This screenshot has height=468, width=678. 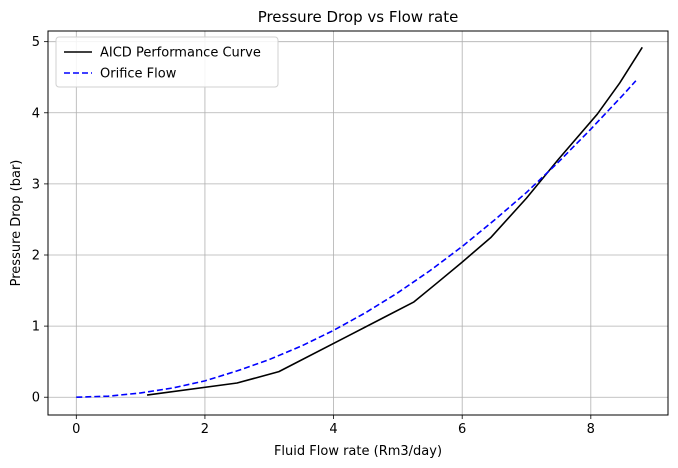 What do you see at coordinates (36, 184) in the screenshot?
I see `y-tick-label: 3` at bounding box center [36, 184].